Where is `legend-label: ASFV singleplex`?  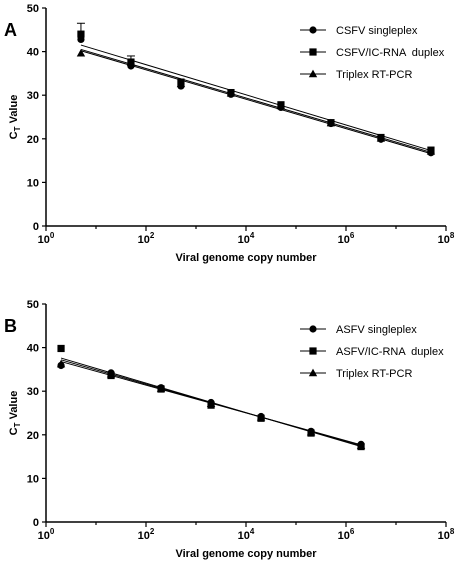
legend-label: ASFV singleplex is located at coordinates (376, 330).